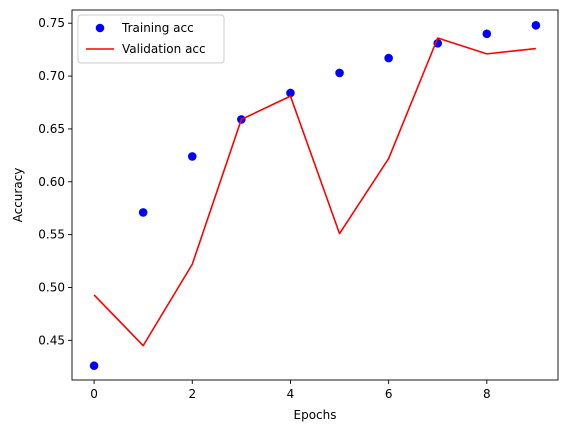 This screenshot has width=576, height=437. What do you see at coordinates (315, 415) in the screenshot?
I see `x-axis-label: Epochs` at bounding box center [315, 415].